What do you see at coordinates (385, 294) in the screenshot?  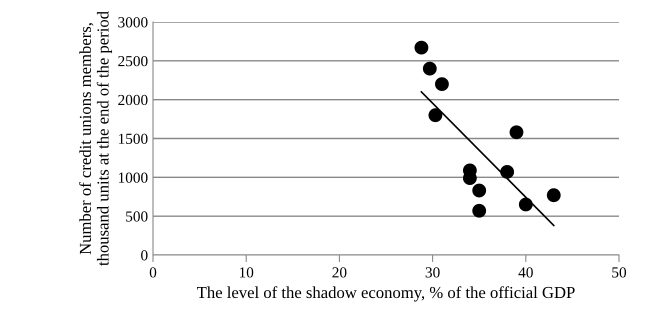 I see `x-axis-title: The level of the shadow economy, % of the official GDP` at bounding box center [385, 294].